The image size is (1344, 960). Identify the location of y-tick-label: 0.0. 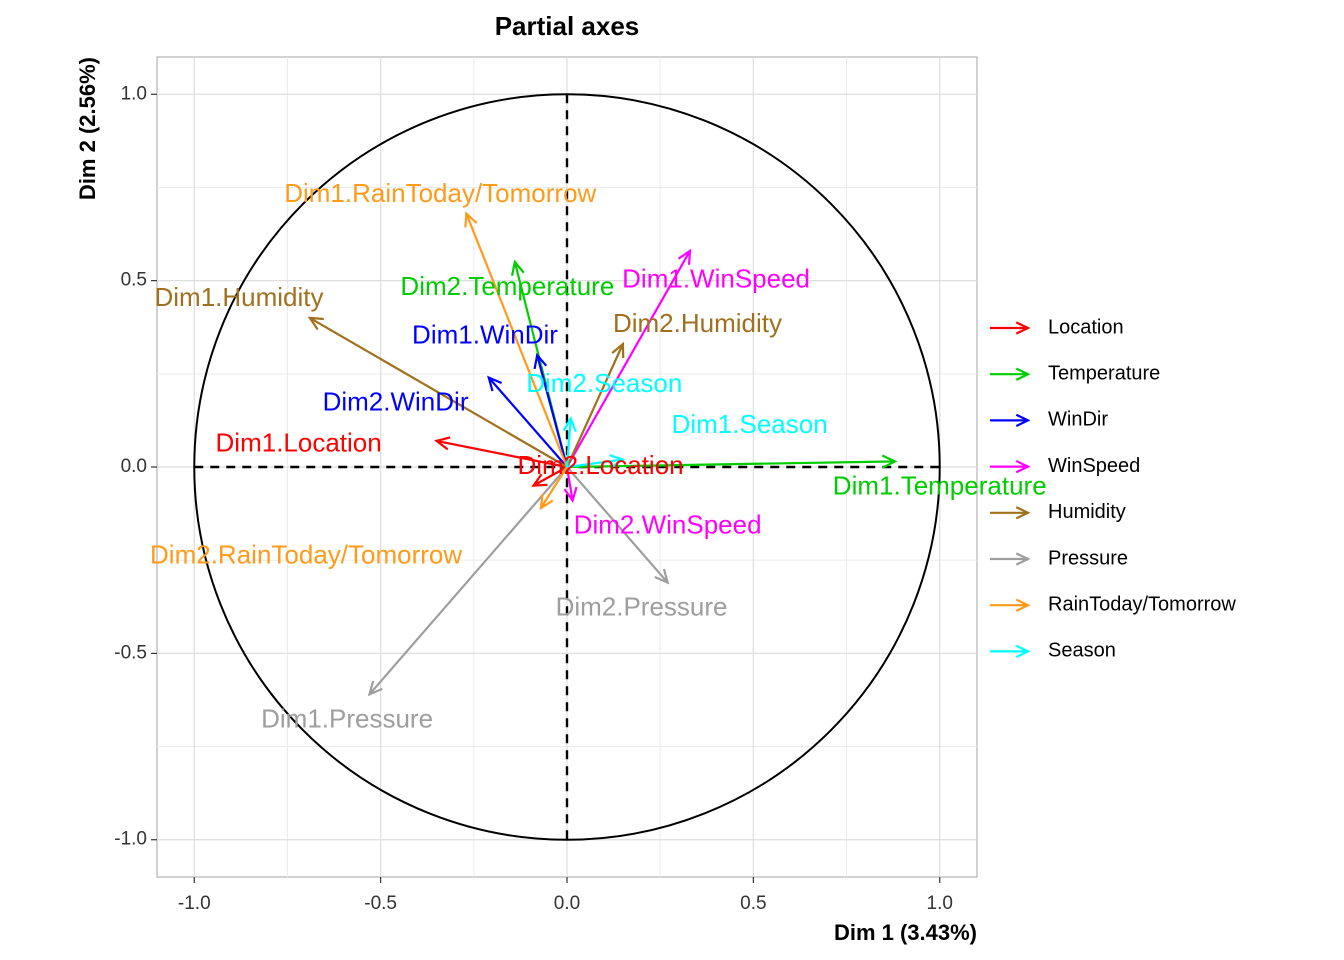
(134, 466).